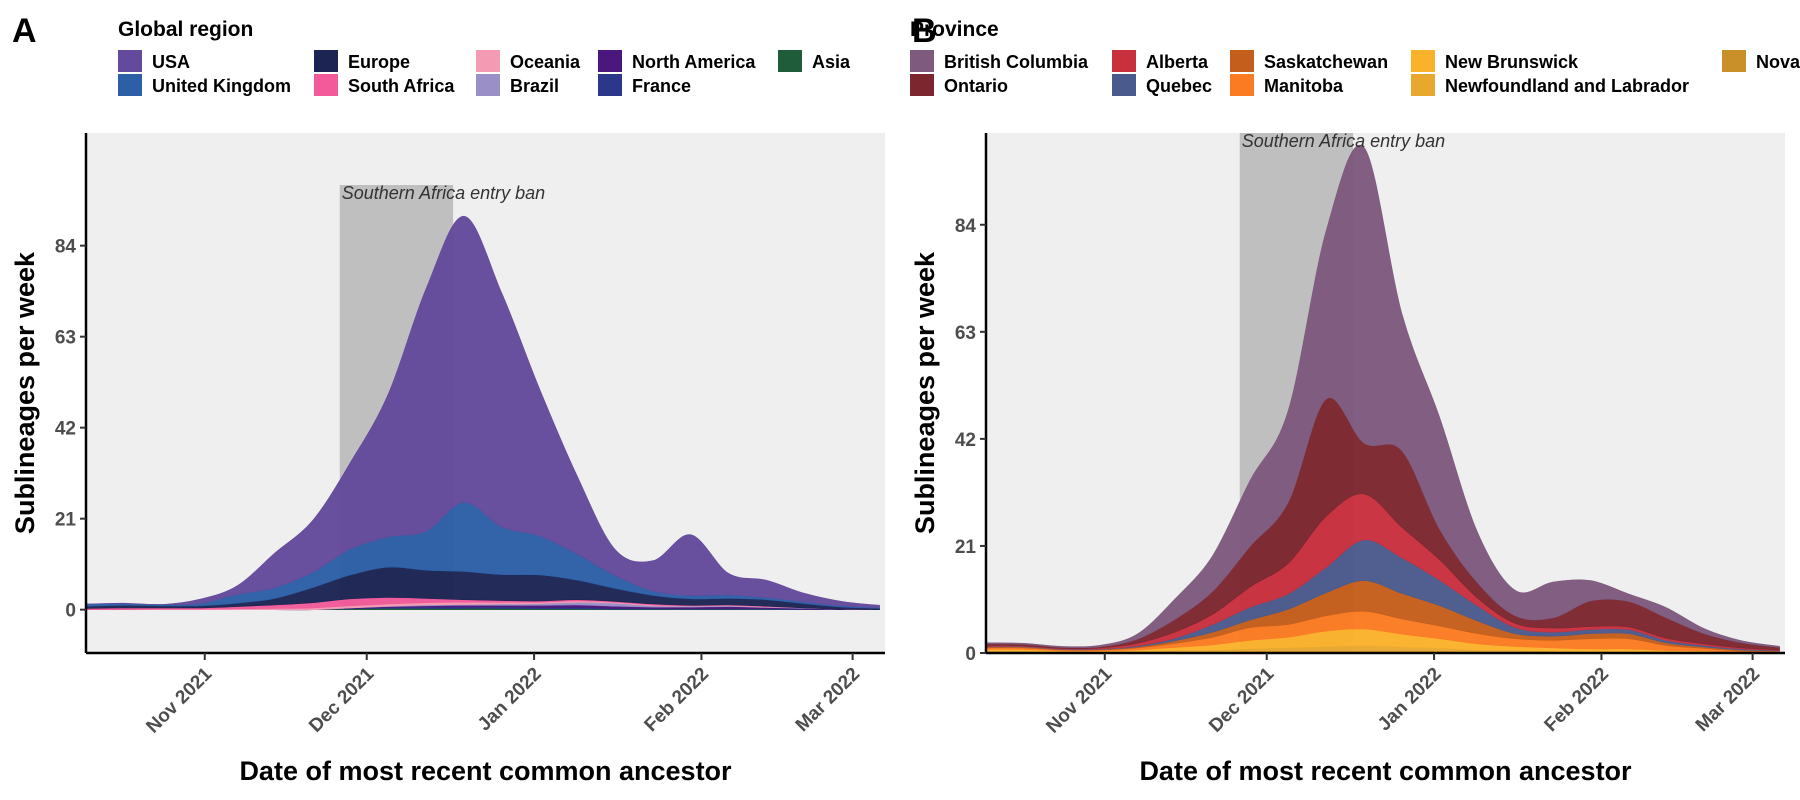 The image size is (1800, 800). I want to click on legend-item-united-kingdom: United Kingdom, so click(204, 85).